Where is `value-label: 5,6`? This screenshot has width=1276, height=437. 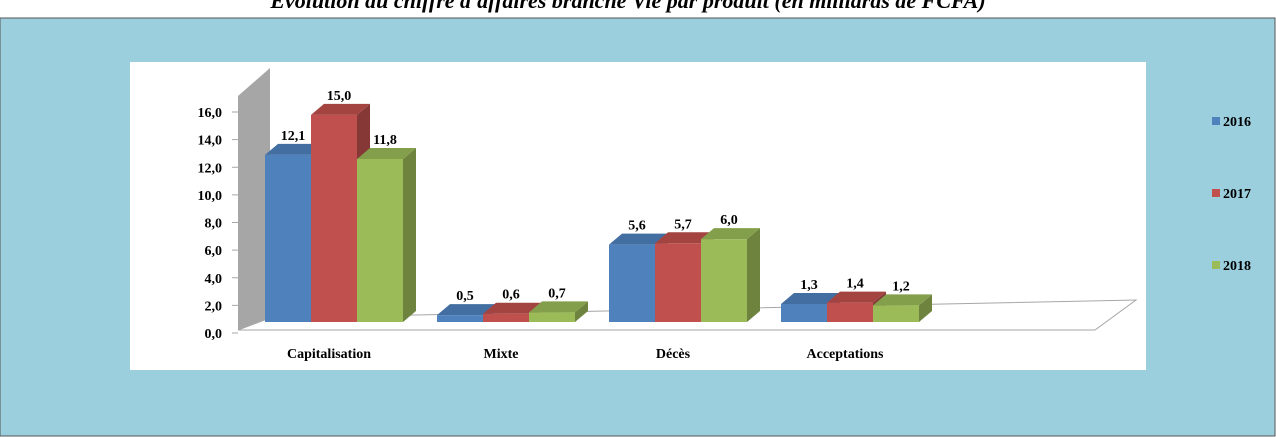 value-label: 5,6 is located at coordinates (637, 226).